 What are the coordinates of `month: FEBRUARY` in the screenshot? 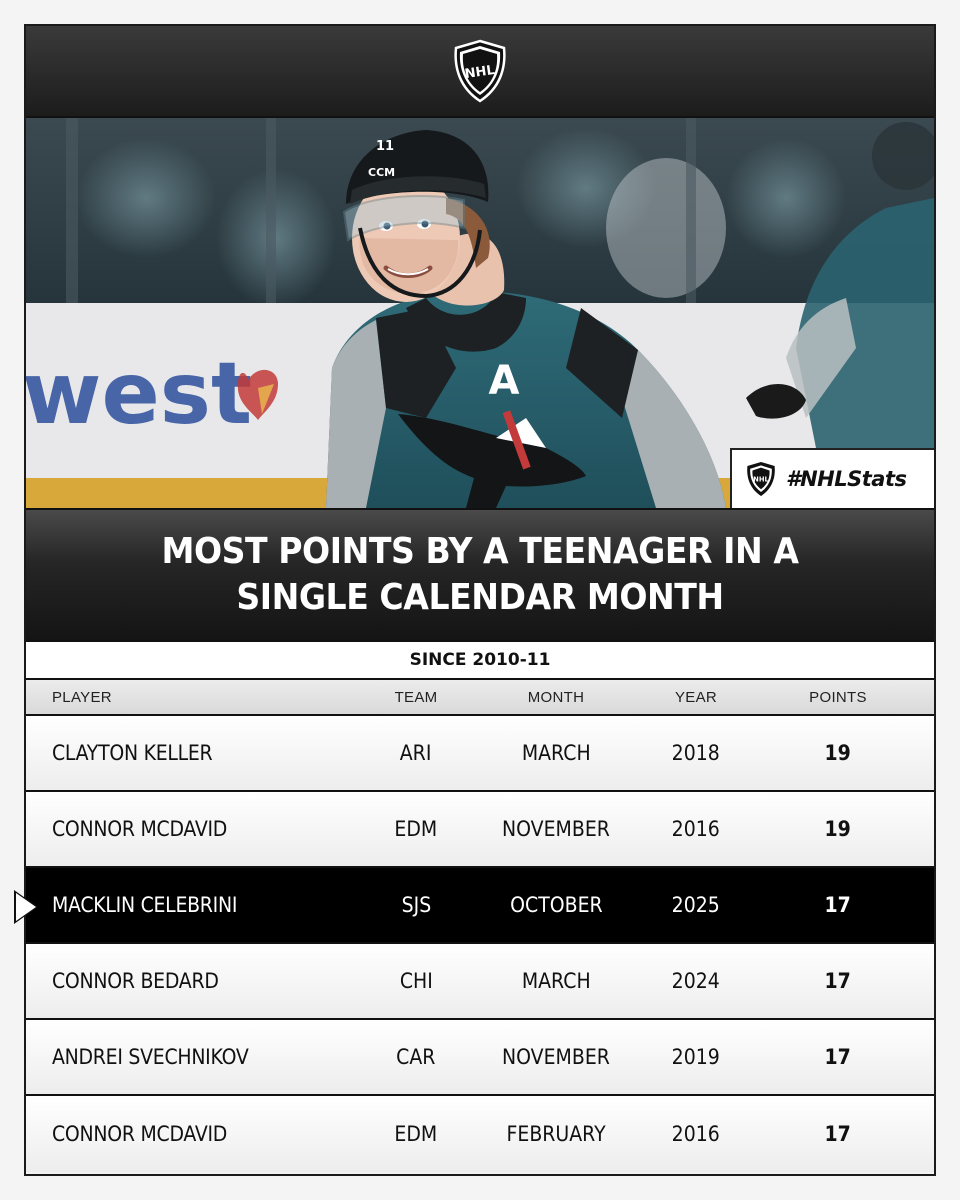 It's located at (556, 1134).